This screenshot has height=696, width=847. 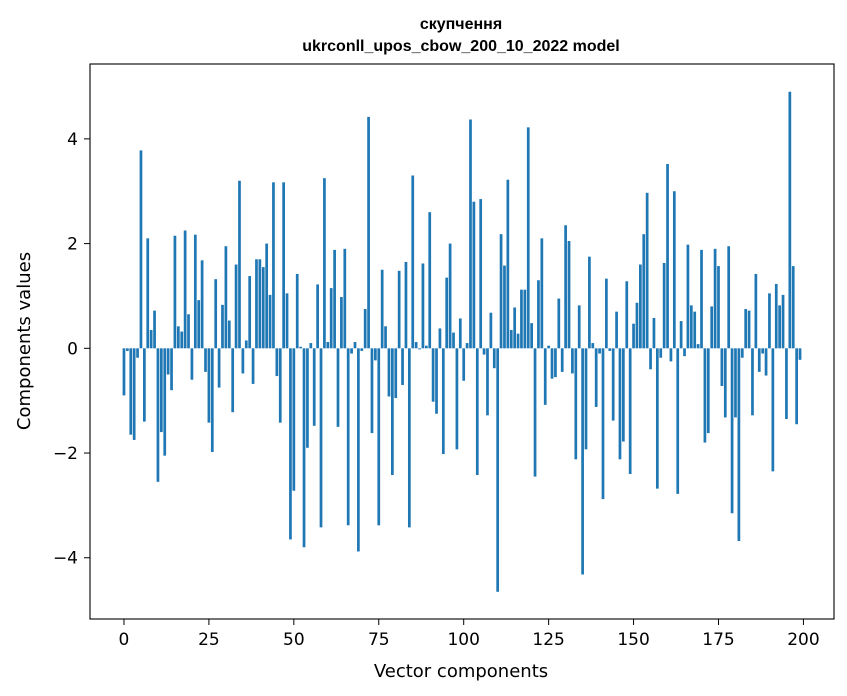 What do you see at coordinates (469, 634) in the screenshot?
I see `x-axis-ticks: 0 25 50 75 100 125 150 175 200` at bounding box center [469, 634].